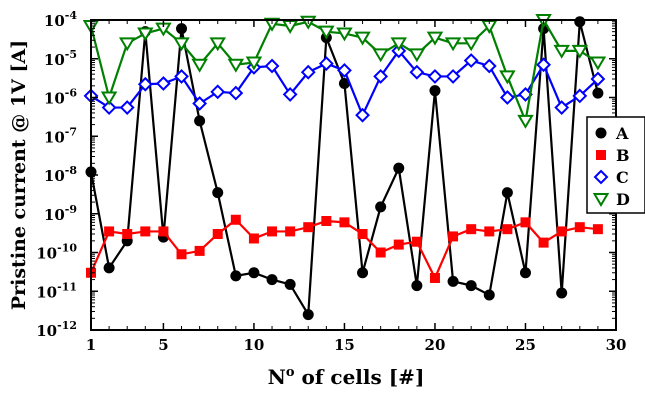  I want to click on legend-marker-C, so click(601, 177).